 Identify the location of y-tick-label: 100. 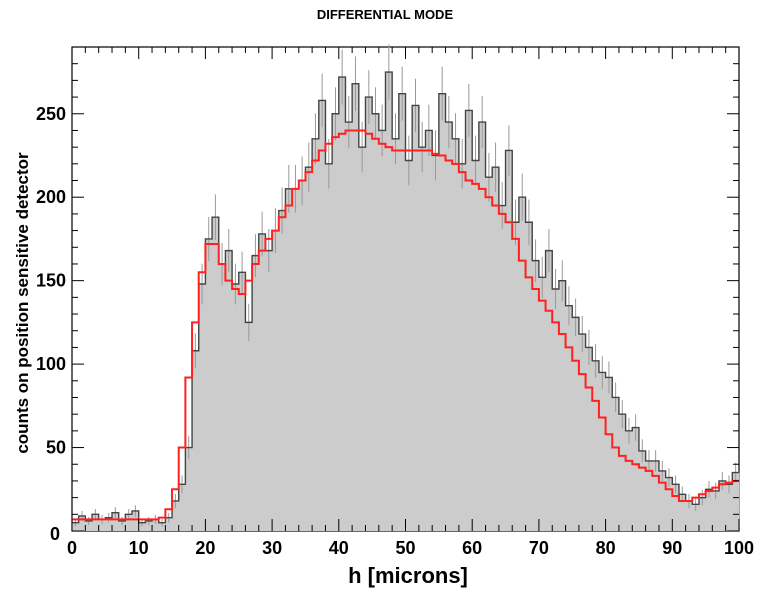
(51, 364).